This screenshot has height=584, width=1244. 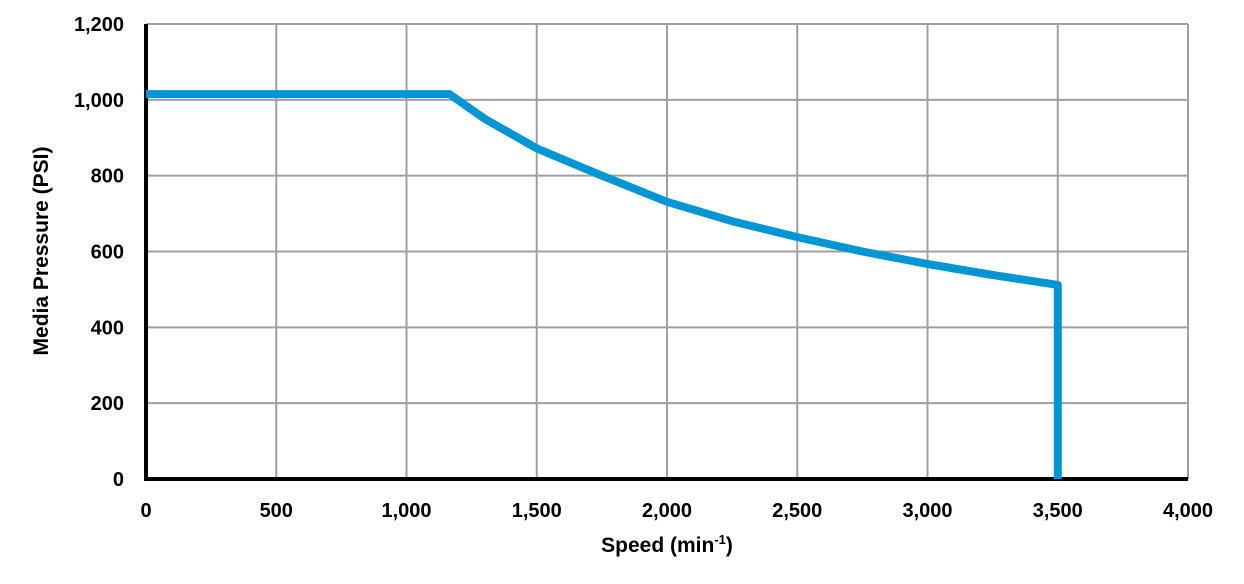 I want to click on y-axis-tick-labels: 0 200 400 600 800 1,000 1,200, so click(x=99, y=252).